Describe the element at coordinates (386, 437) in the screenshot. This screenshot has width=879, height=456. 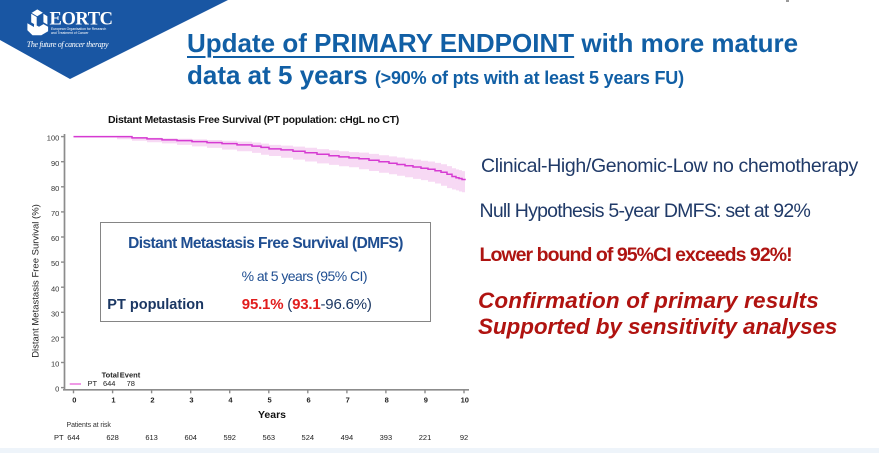
I see `svg-text: 393` at that location.